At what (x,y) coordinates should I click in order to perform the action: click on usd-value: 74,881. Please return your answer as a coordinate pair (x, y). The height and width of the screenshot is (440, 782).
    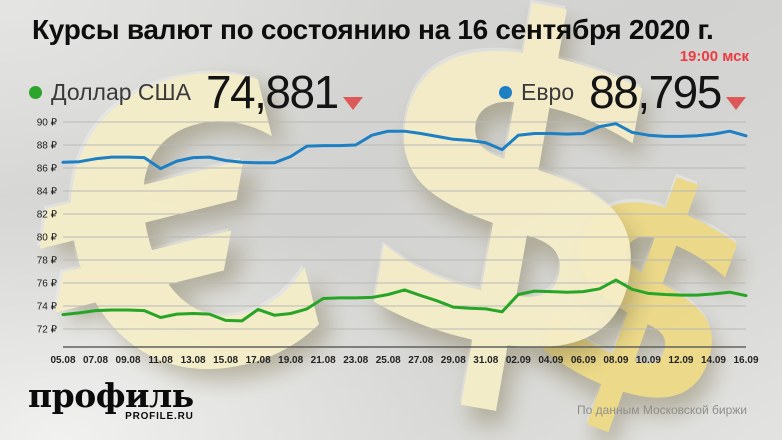
    Looking at the image, I should click on (272, 92).